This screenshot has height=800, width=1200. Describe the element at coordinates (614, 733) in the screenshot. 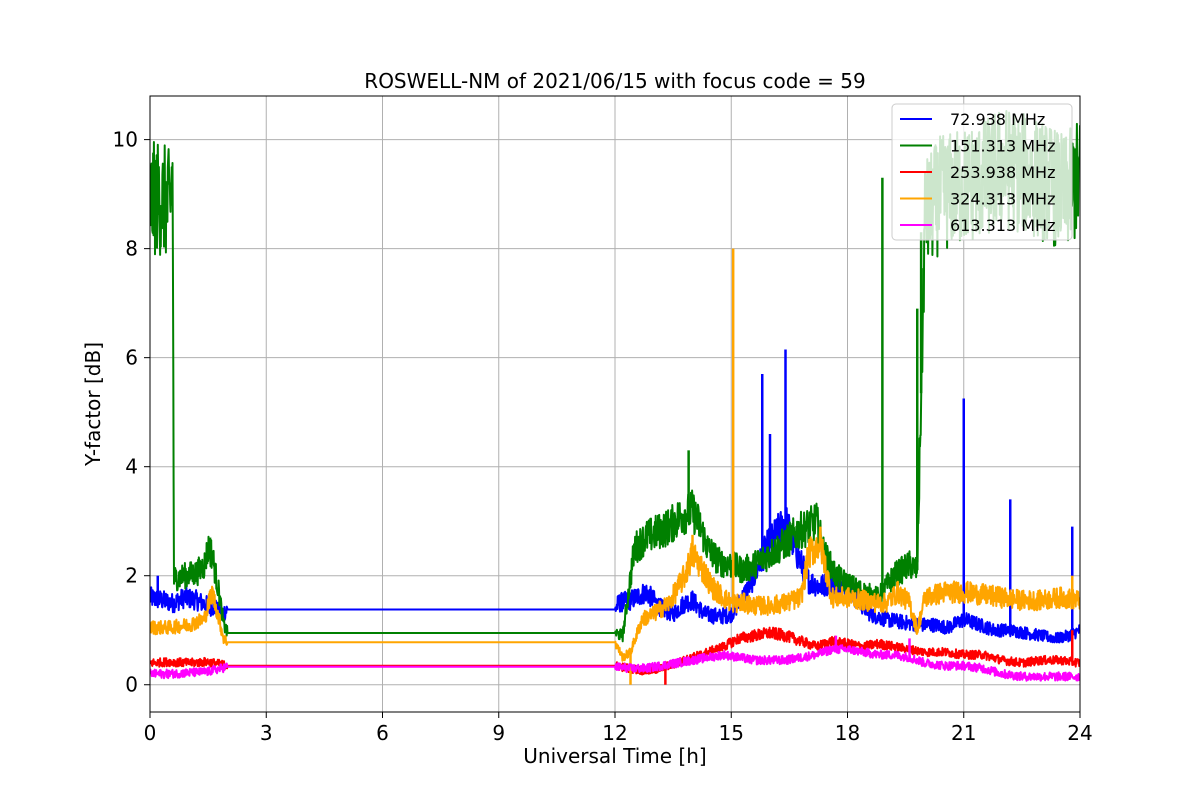

I see `x-tick-label-4: 12` at that location.